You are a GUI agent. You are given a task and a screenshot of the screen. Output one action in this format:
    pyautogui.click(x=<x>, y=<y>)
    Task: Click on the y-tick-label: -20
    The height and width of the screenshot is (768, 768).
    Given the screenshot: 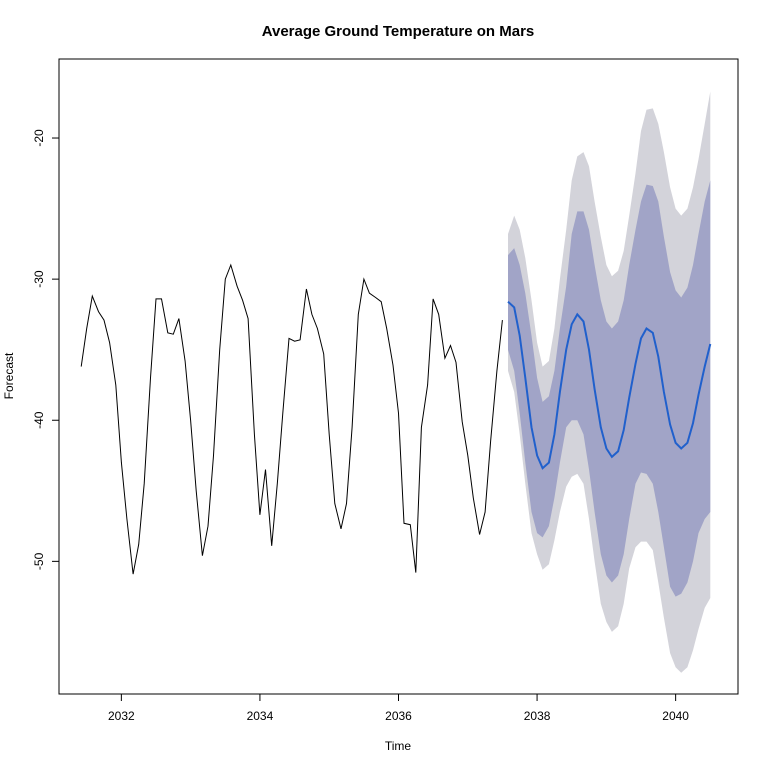 What is the action you would take?
    pyautogui.click(x=39, y=138)
    